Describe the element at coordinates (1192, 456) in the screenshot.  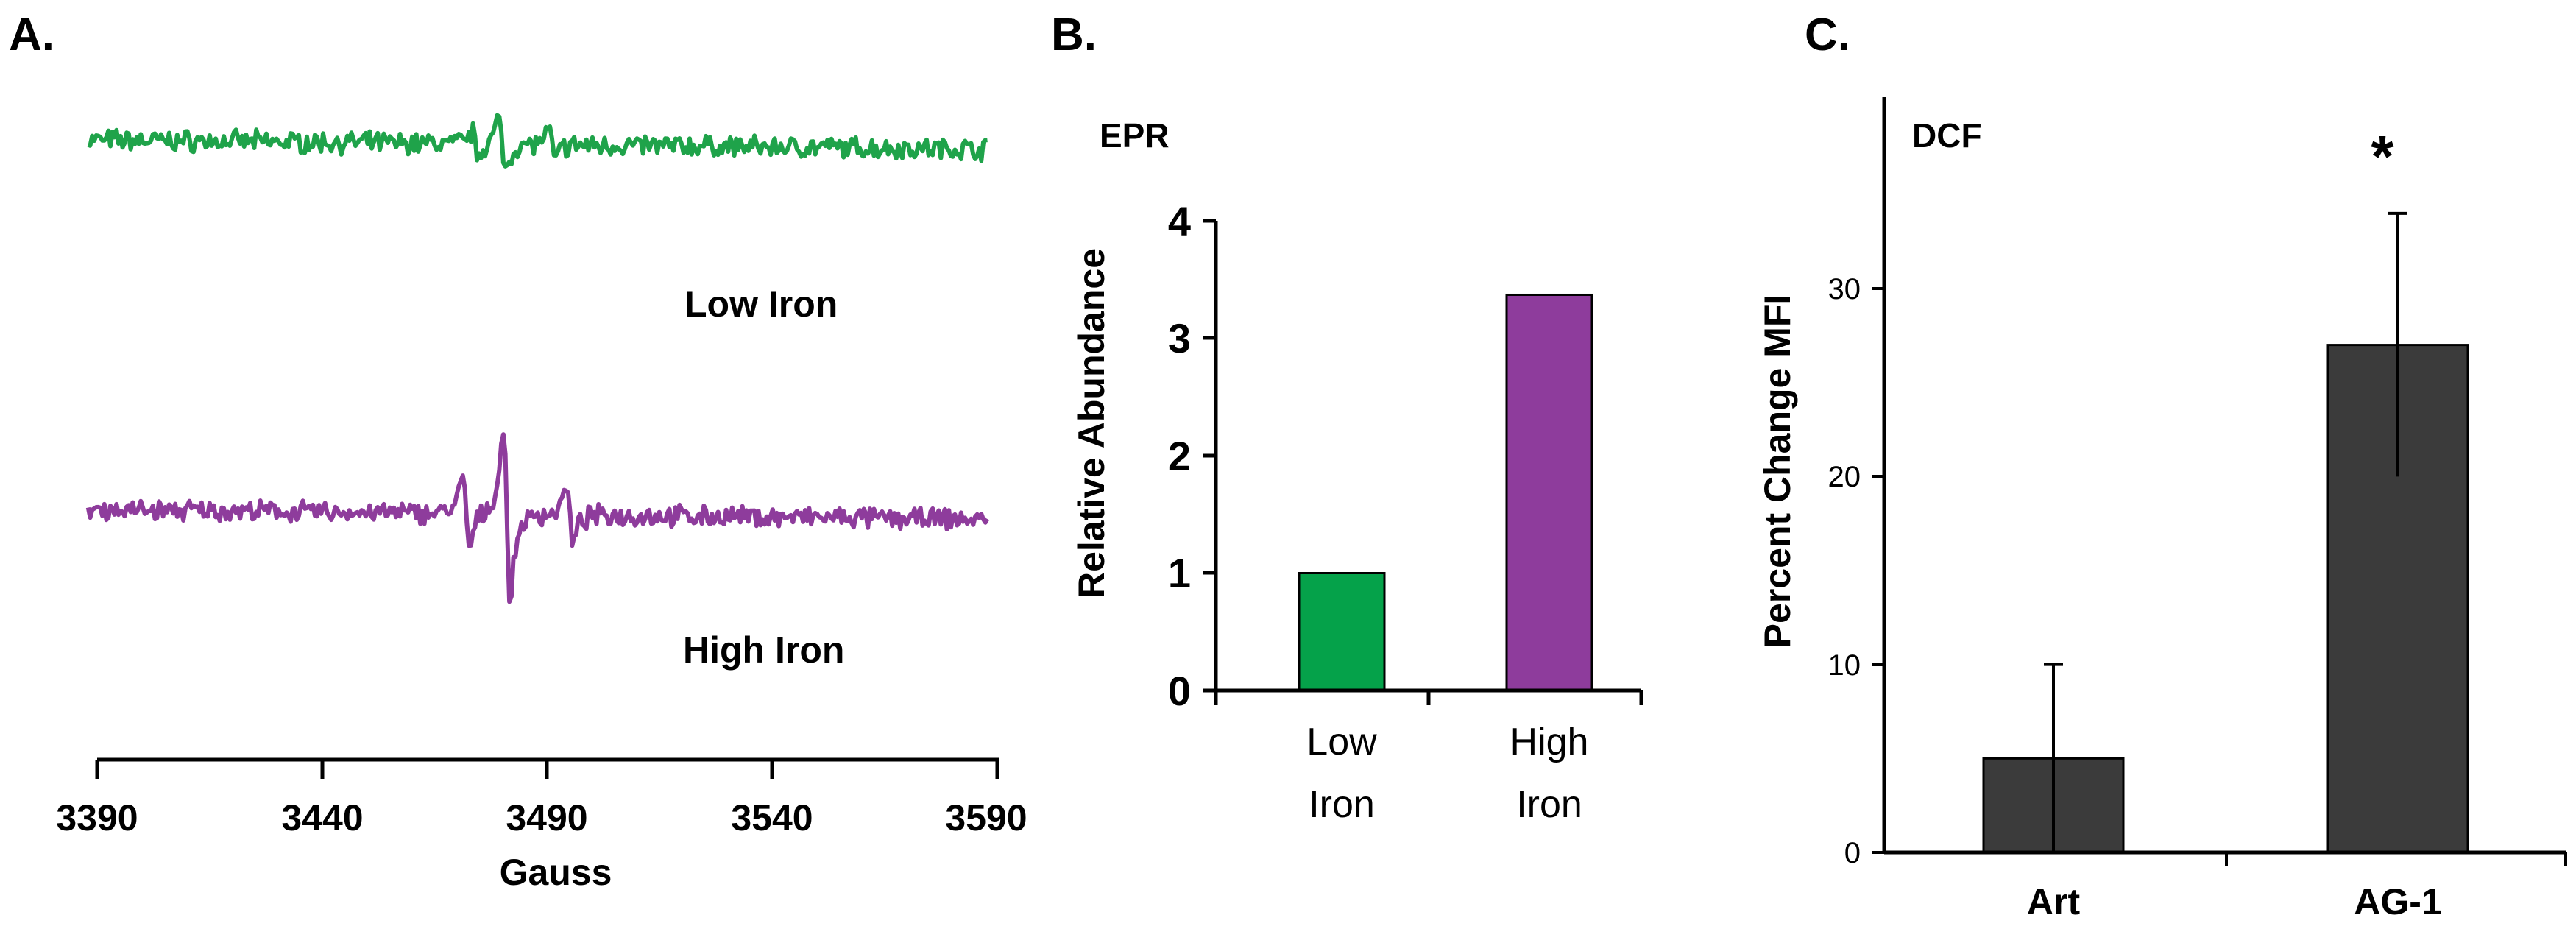
I see `y-ticks-b: 0 1 2 3 4` at that location.